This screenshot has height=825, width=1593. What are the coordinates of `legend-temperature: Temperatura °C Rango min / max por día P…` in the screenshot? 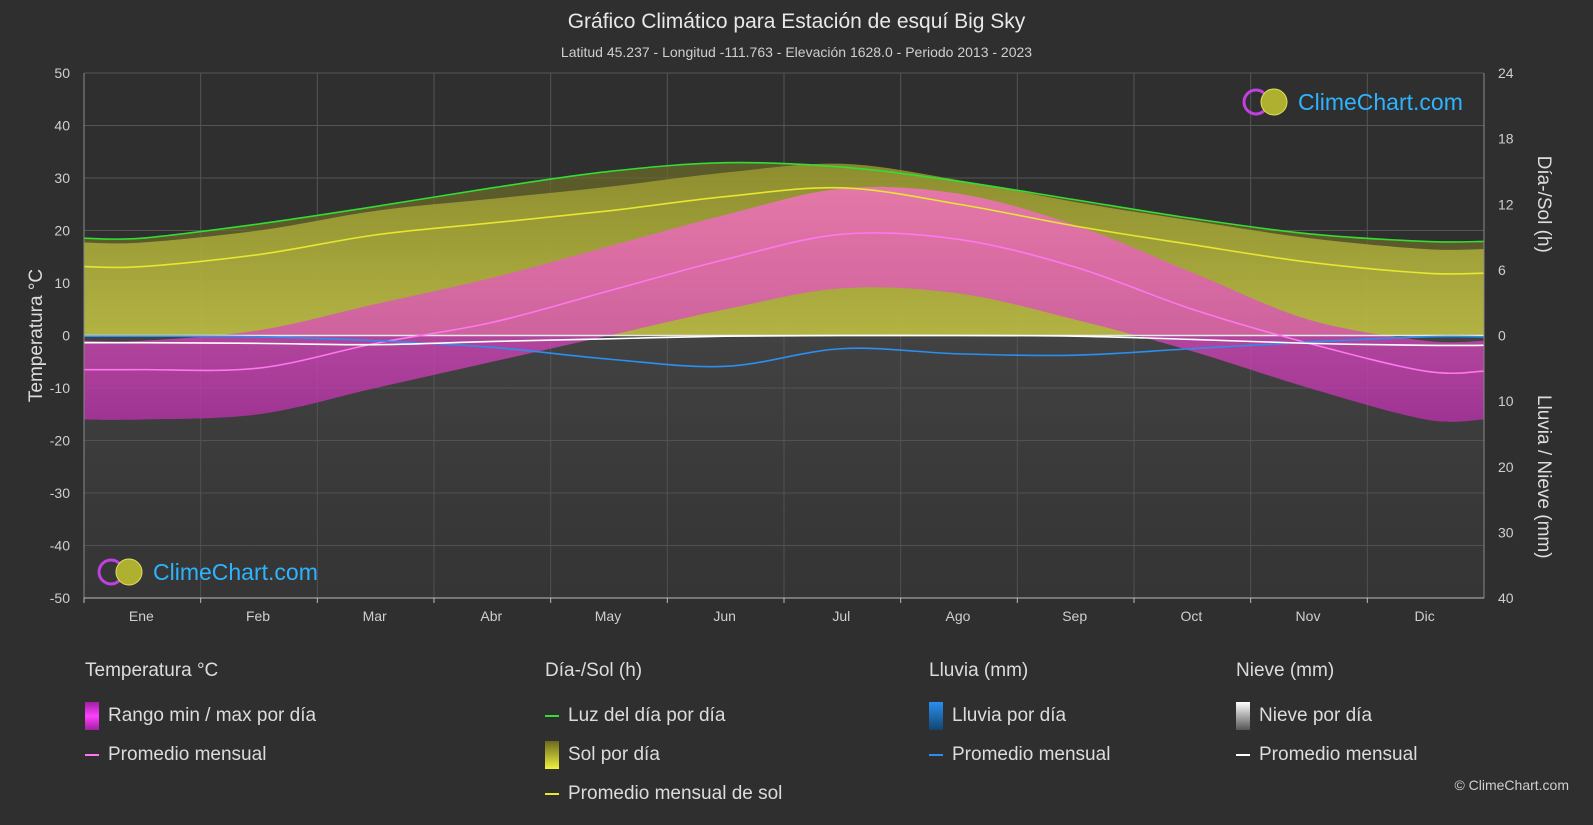 It's located at (200, 717).